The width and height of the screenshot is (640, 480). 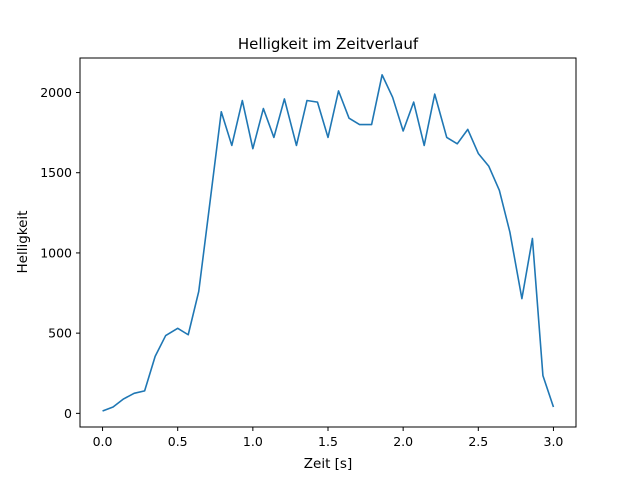 What do you see at coordinates (56, 172) in the screenshot?
I see `y-tick-label: 1500` at bounding box center [56, 172].